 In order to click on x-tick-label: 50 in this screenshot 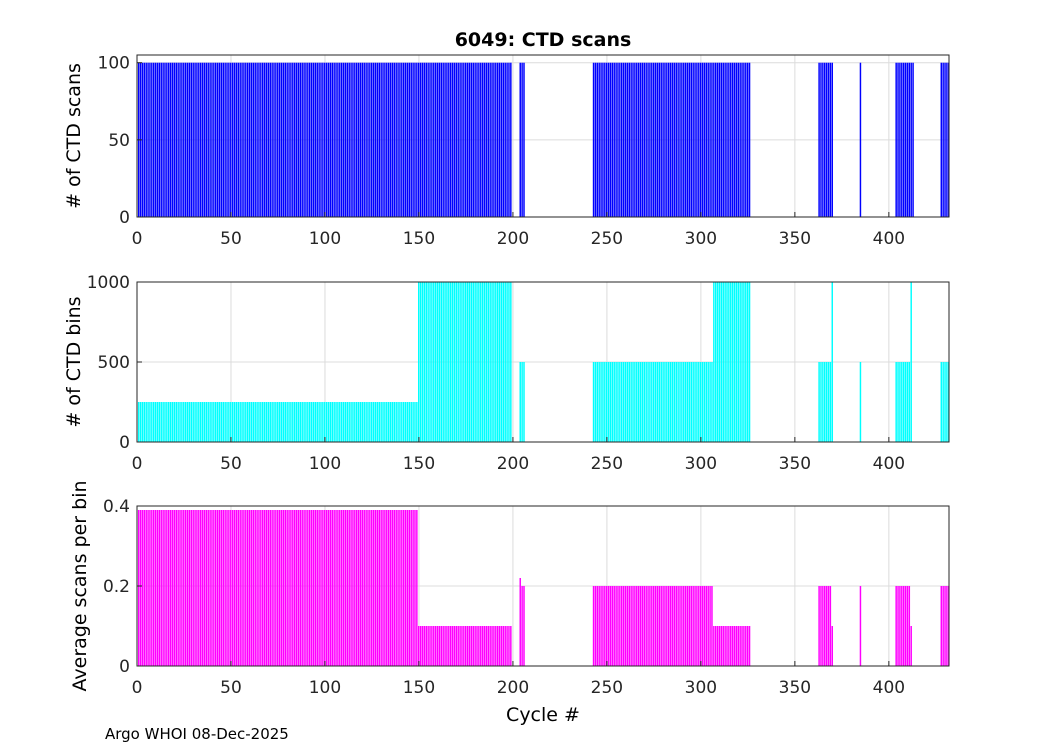, I will do `click(231, 688)`.